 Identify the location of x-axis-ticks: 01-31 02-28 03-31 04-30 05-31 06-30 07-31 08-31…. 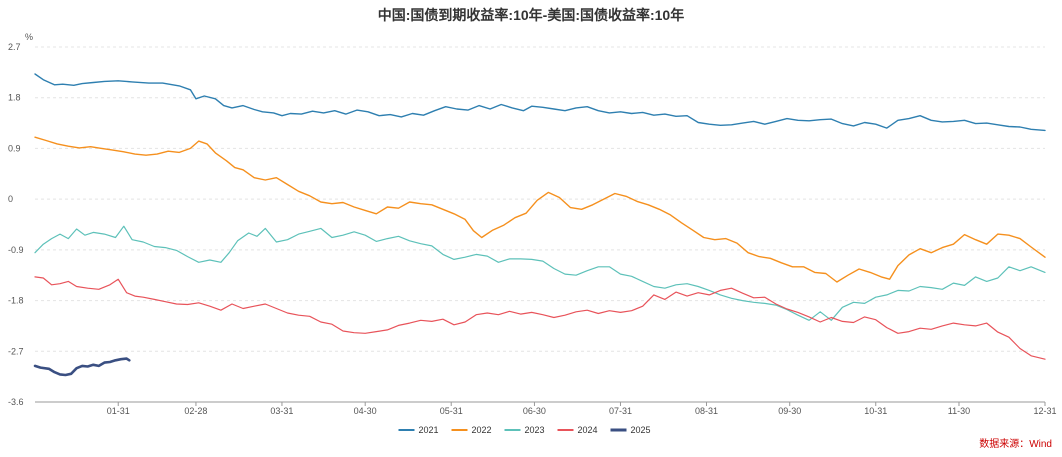
(546, 408).